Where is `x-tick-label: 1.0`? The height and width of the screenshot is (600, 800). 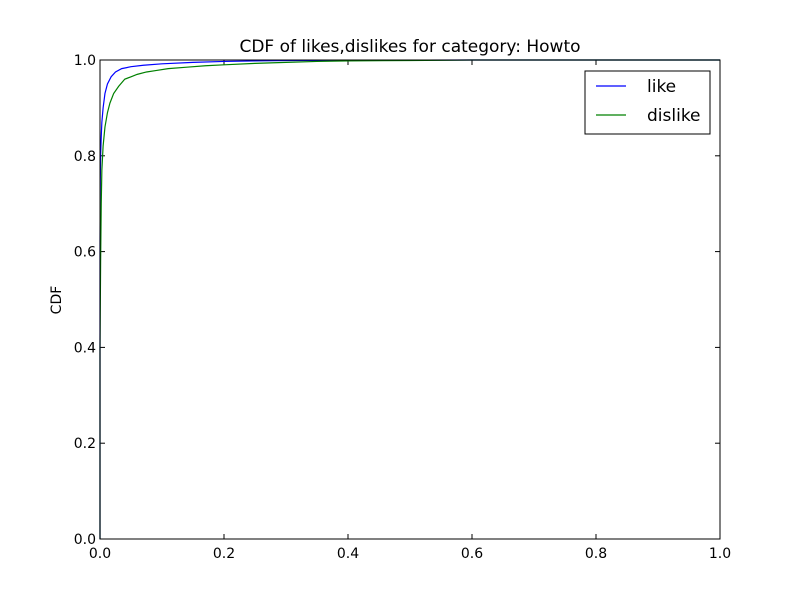 x-tick-label: 1.0 is located at coordinates (720, 554).